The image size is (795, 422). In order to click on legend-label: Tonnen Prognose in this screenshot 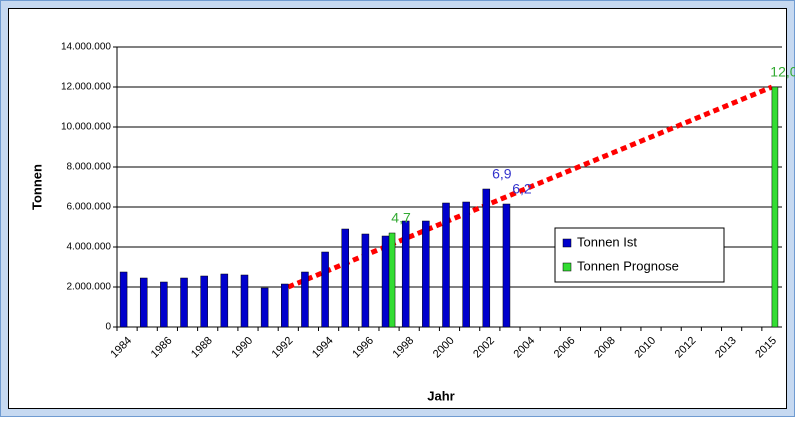, I will do `click(628, 265)`.